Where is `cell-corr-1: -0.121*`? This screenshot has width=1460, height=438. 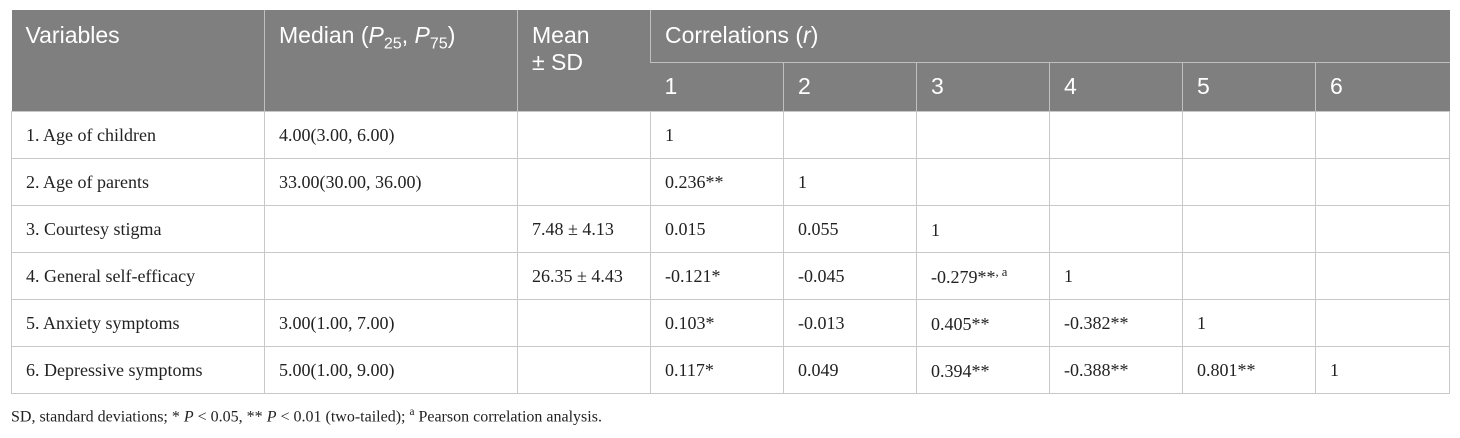 cell-corr-1: -0.121* is located at coordinates (717, 276).